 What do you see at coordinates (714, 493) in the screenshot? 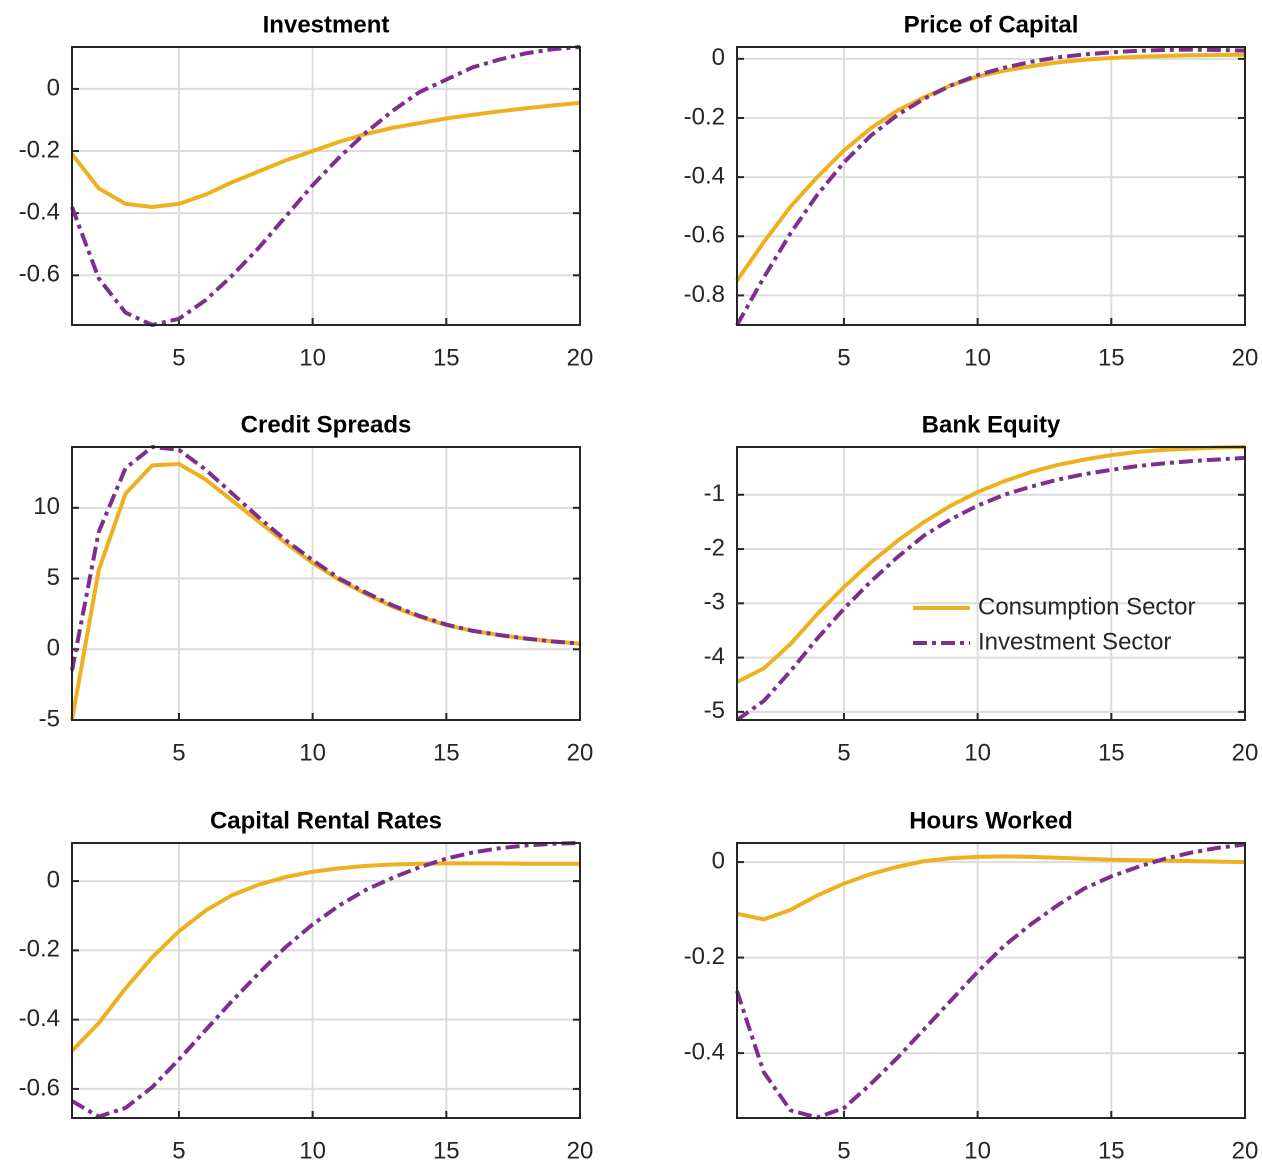
I see `y-tick-label: -1` at bounding box center [714, 493].